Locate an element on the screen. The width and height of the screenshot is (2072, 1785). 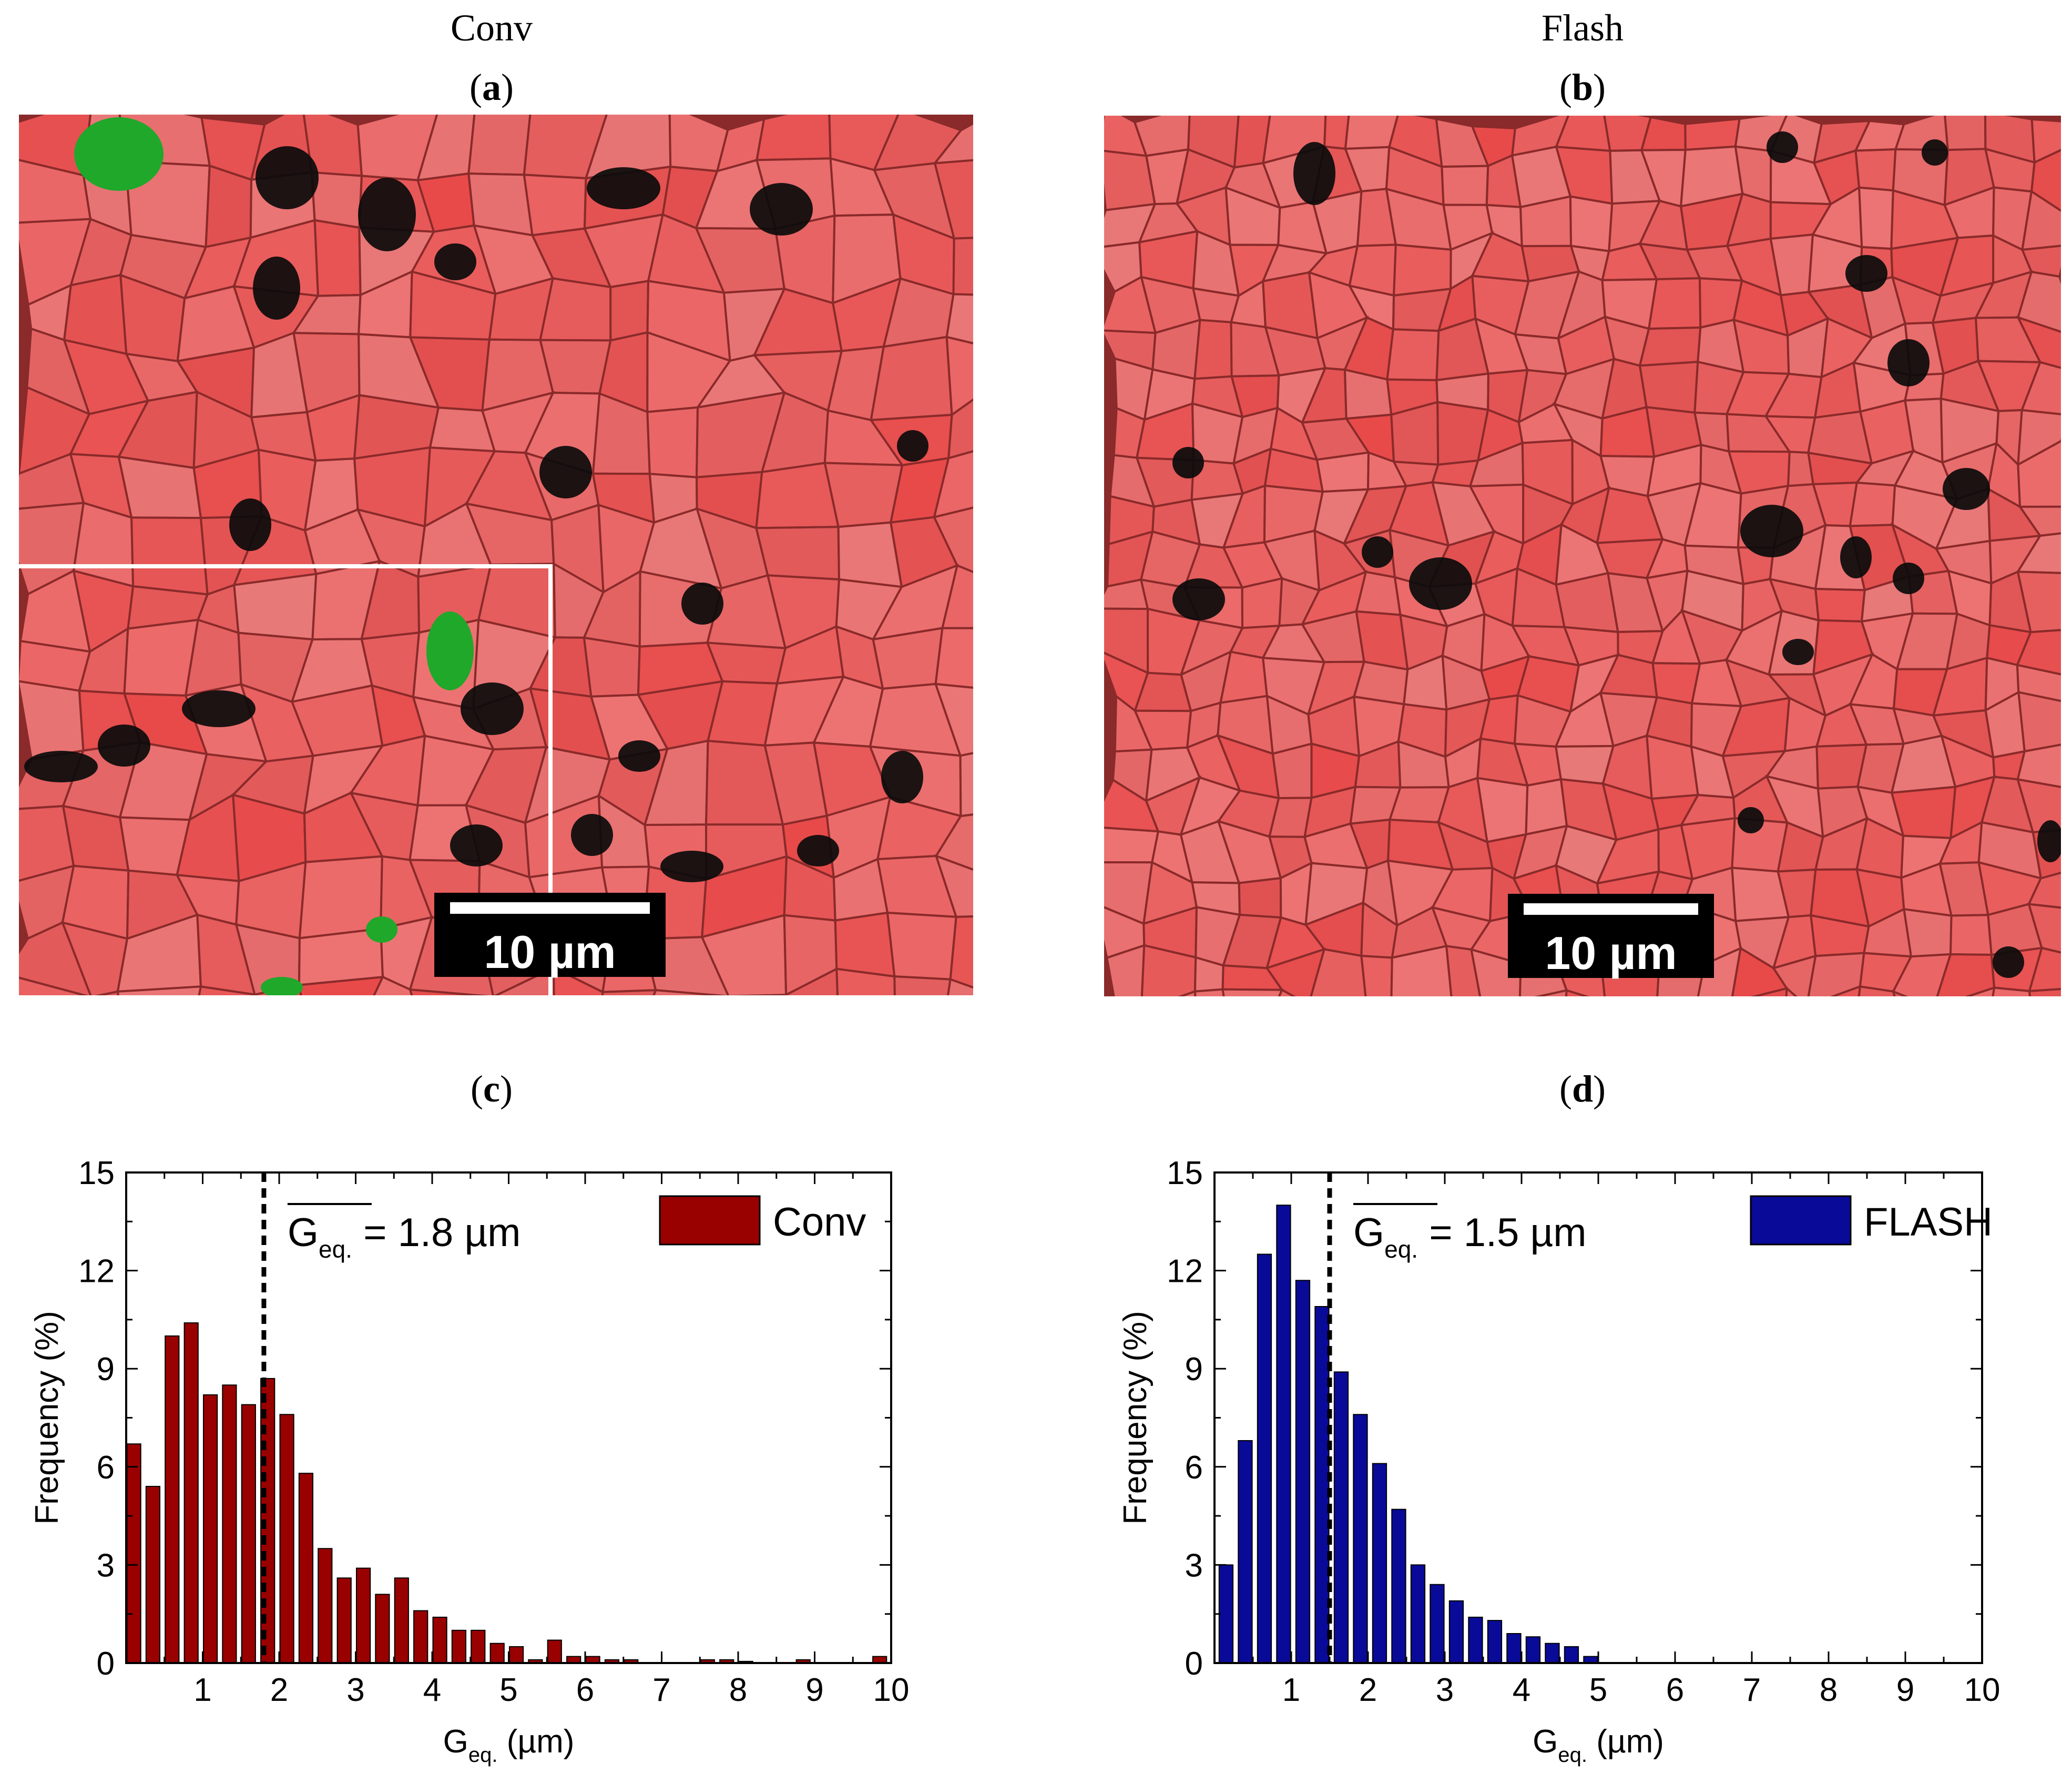
mean-label: Geq. = 1.5 µm is located at coordinates (1470, 1236).